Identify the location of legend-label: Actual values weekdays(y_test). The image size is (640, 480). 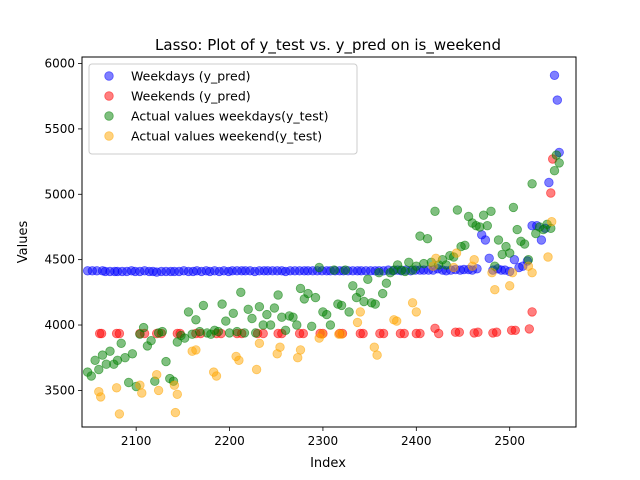
(230, 116).